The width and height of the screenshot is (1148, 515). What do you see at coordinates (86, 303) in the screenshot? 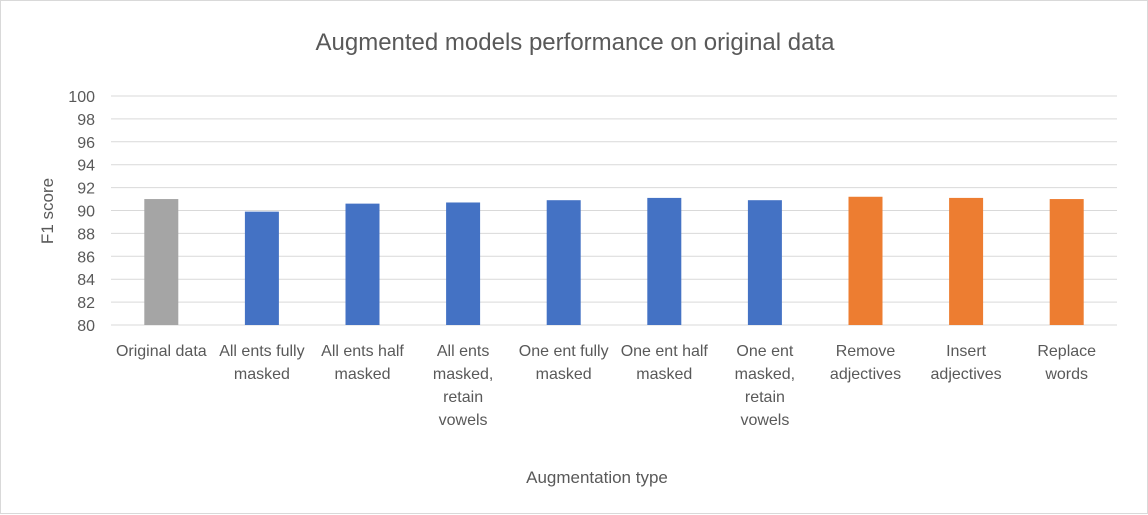
I see `y-tick-label: 82` at bounding box center [86, 303].